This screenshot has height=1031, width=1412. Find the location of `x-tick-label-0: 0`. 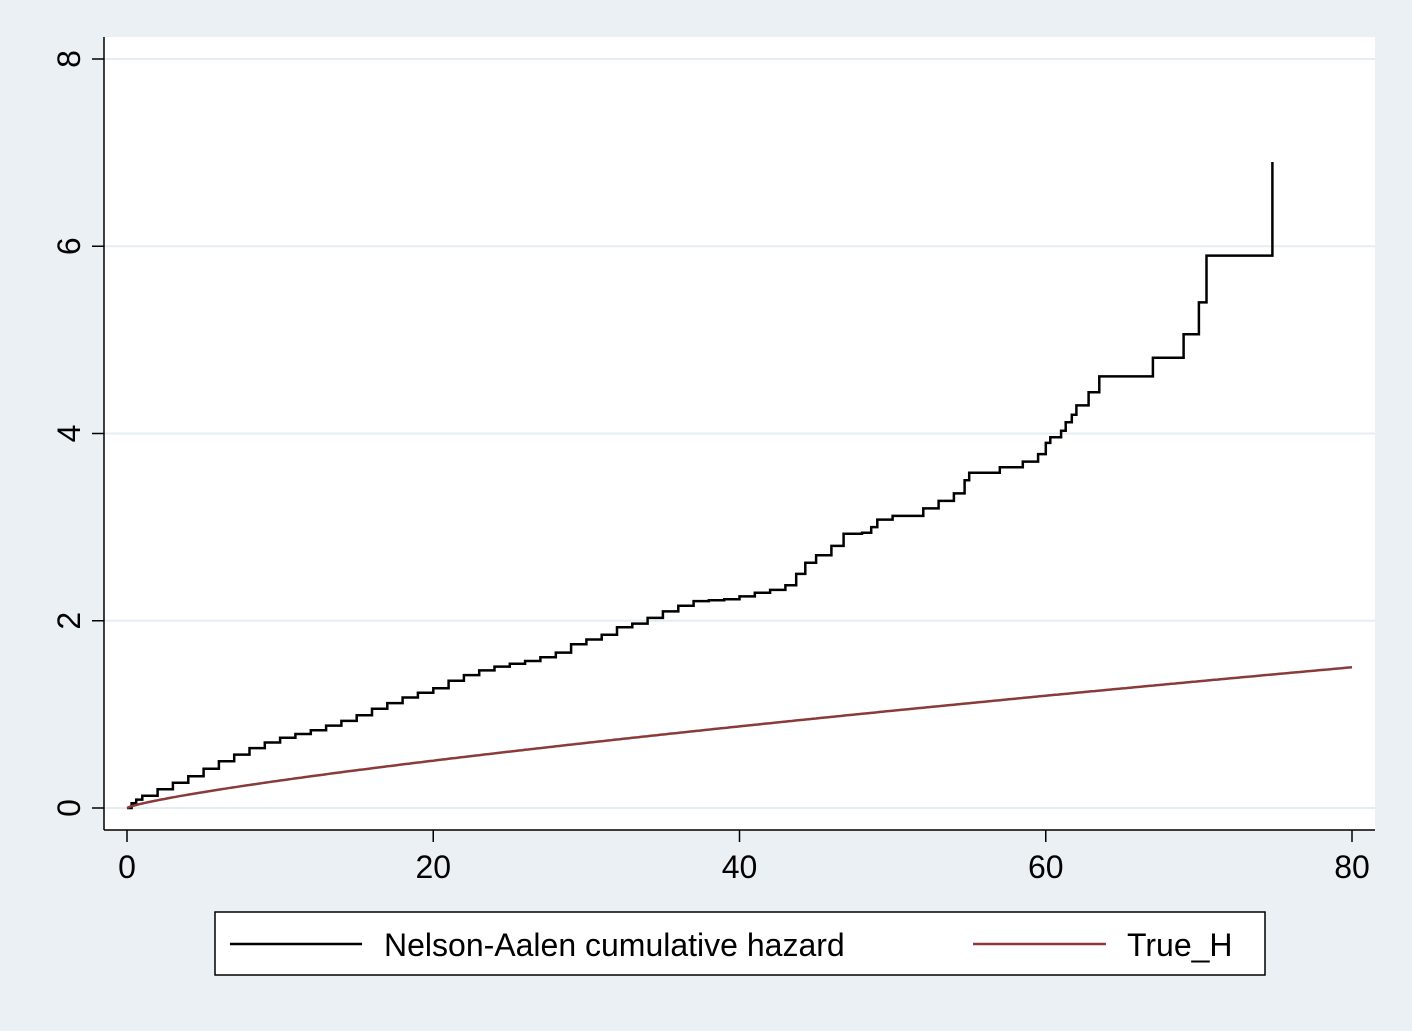

x-tick-label-0: 0 is located at coordinates (127, 867).